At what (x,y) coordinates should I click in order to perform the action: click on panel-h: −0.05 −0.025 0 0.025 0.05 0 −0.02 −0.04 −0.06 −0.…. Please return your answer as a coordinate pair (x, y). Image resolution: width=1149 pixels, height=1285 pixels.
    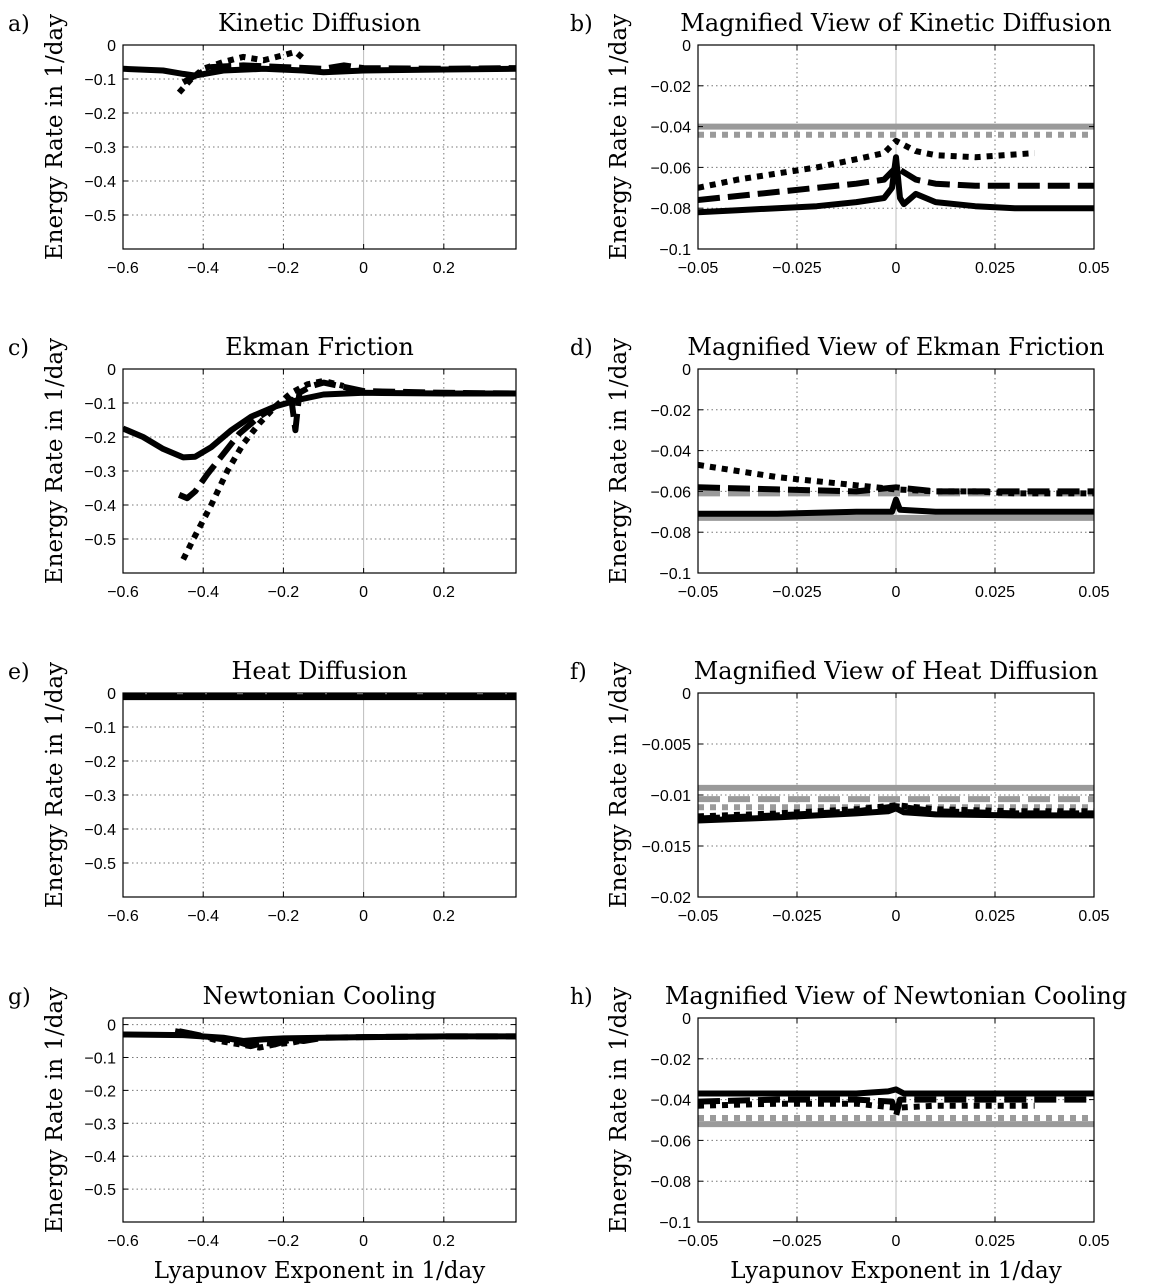
    Looking at the image, I should click on (848, 1133).